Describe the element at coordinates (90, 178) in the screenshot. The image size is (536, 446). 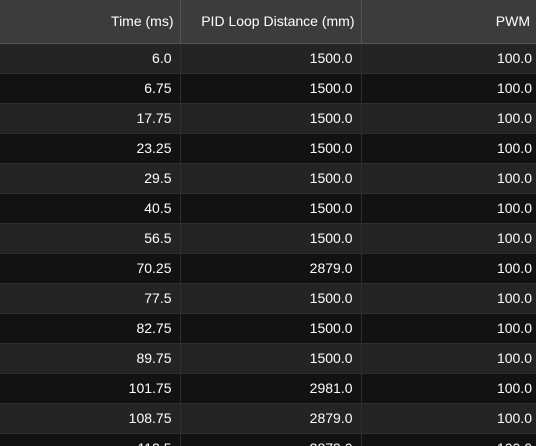
I see `time-cell: 29.5` at that location.